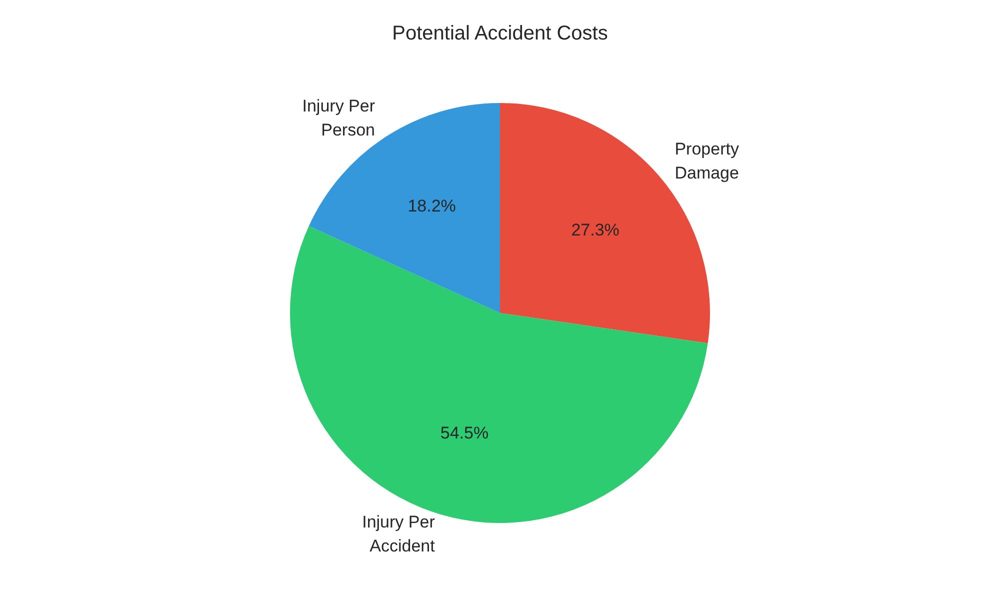  I want to click on slice-label: Injury Per Person, so click(339, 118).